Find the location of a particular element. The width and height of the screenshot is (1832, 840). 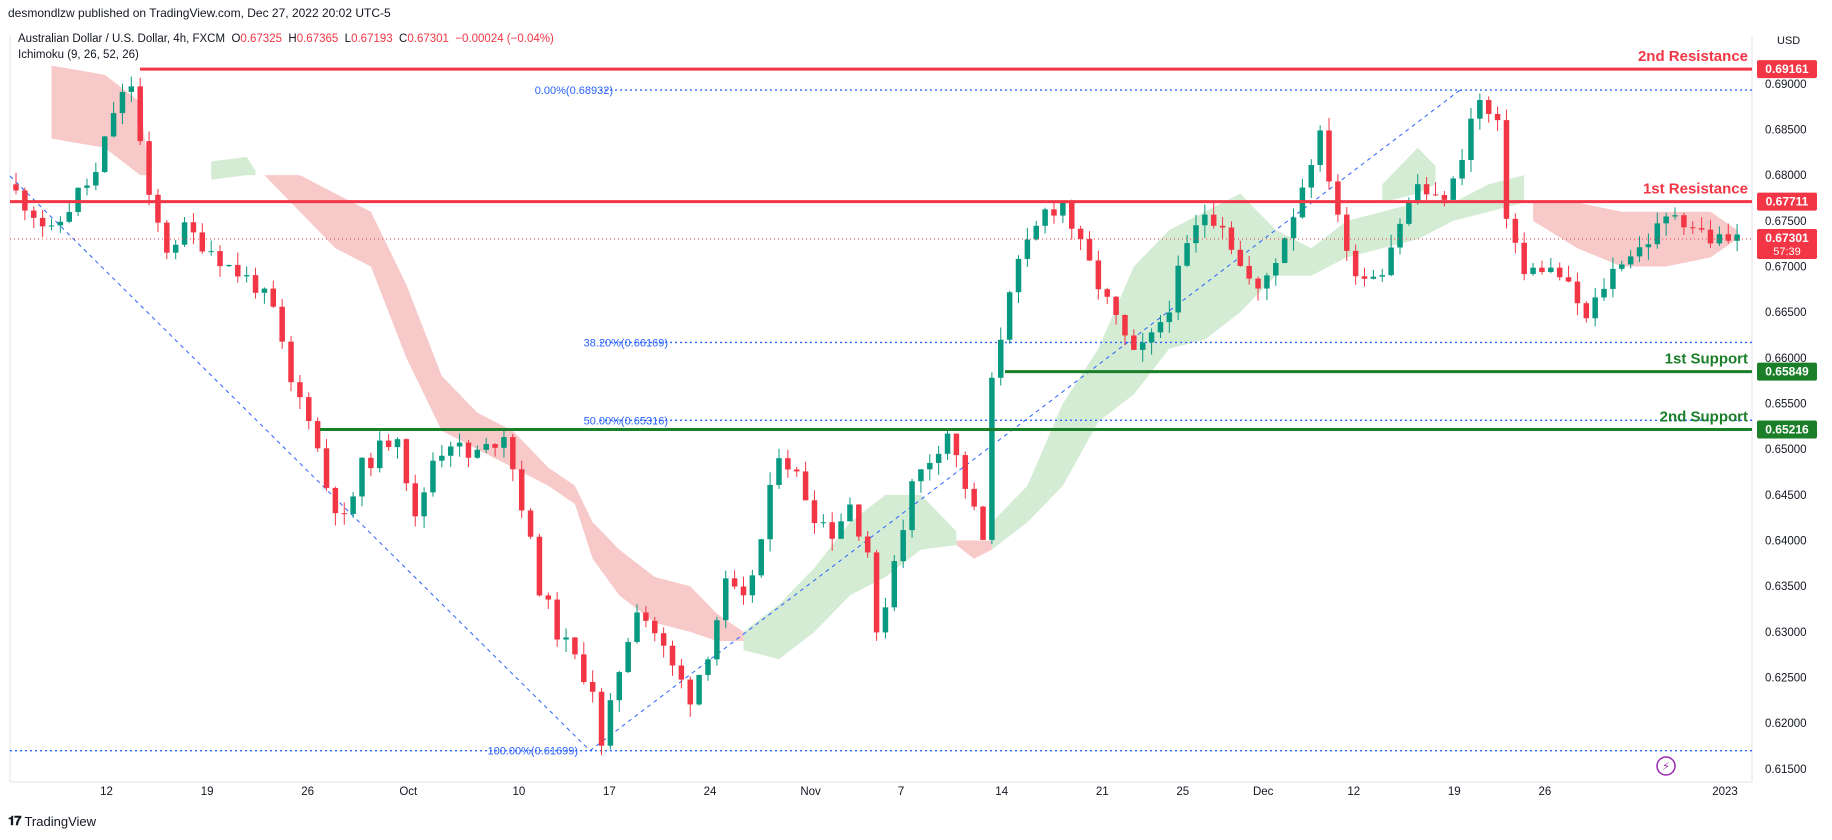

price-tick-label: 0.68000 is located at coordinates (1786, 176).